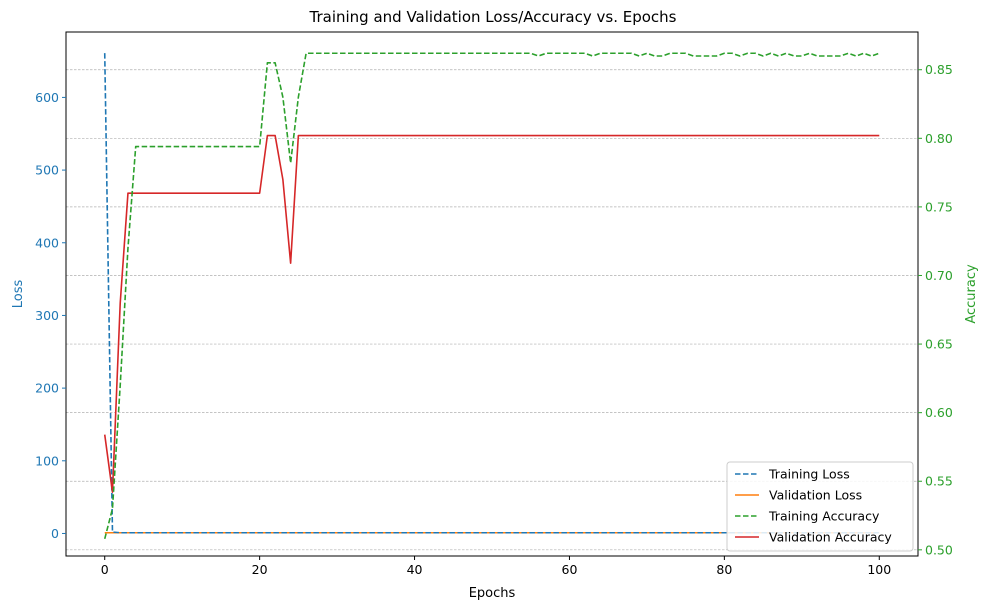 Image resolution: width=989 pixels, height=610 pixels. Describe the element at coordinates (939, 138) in the screenshot. I see `y-right-tick-label: 0.80` at that location.